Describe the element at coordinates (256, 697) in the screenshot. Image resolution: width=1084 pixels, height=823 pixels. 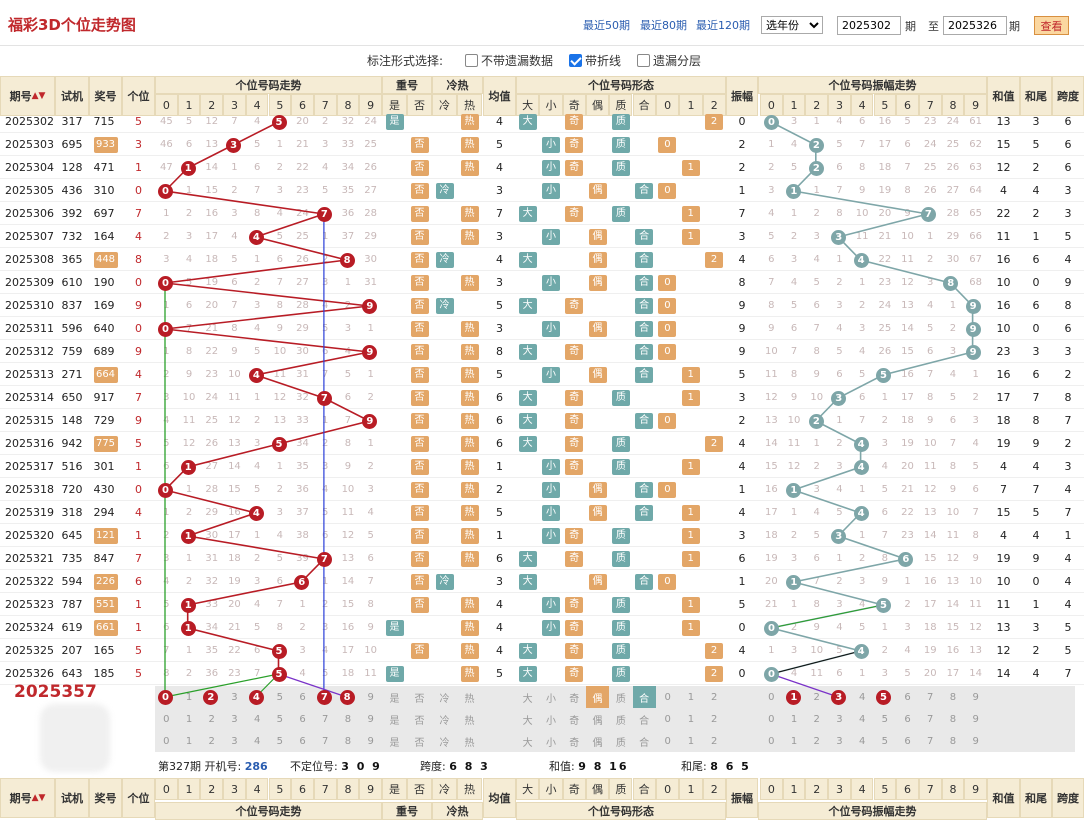
I see `predict-ball: 4` at that location.